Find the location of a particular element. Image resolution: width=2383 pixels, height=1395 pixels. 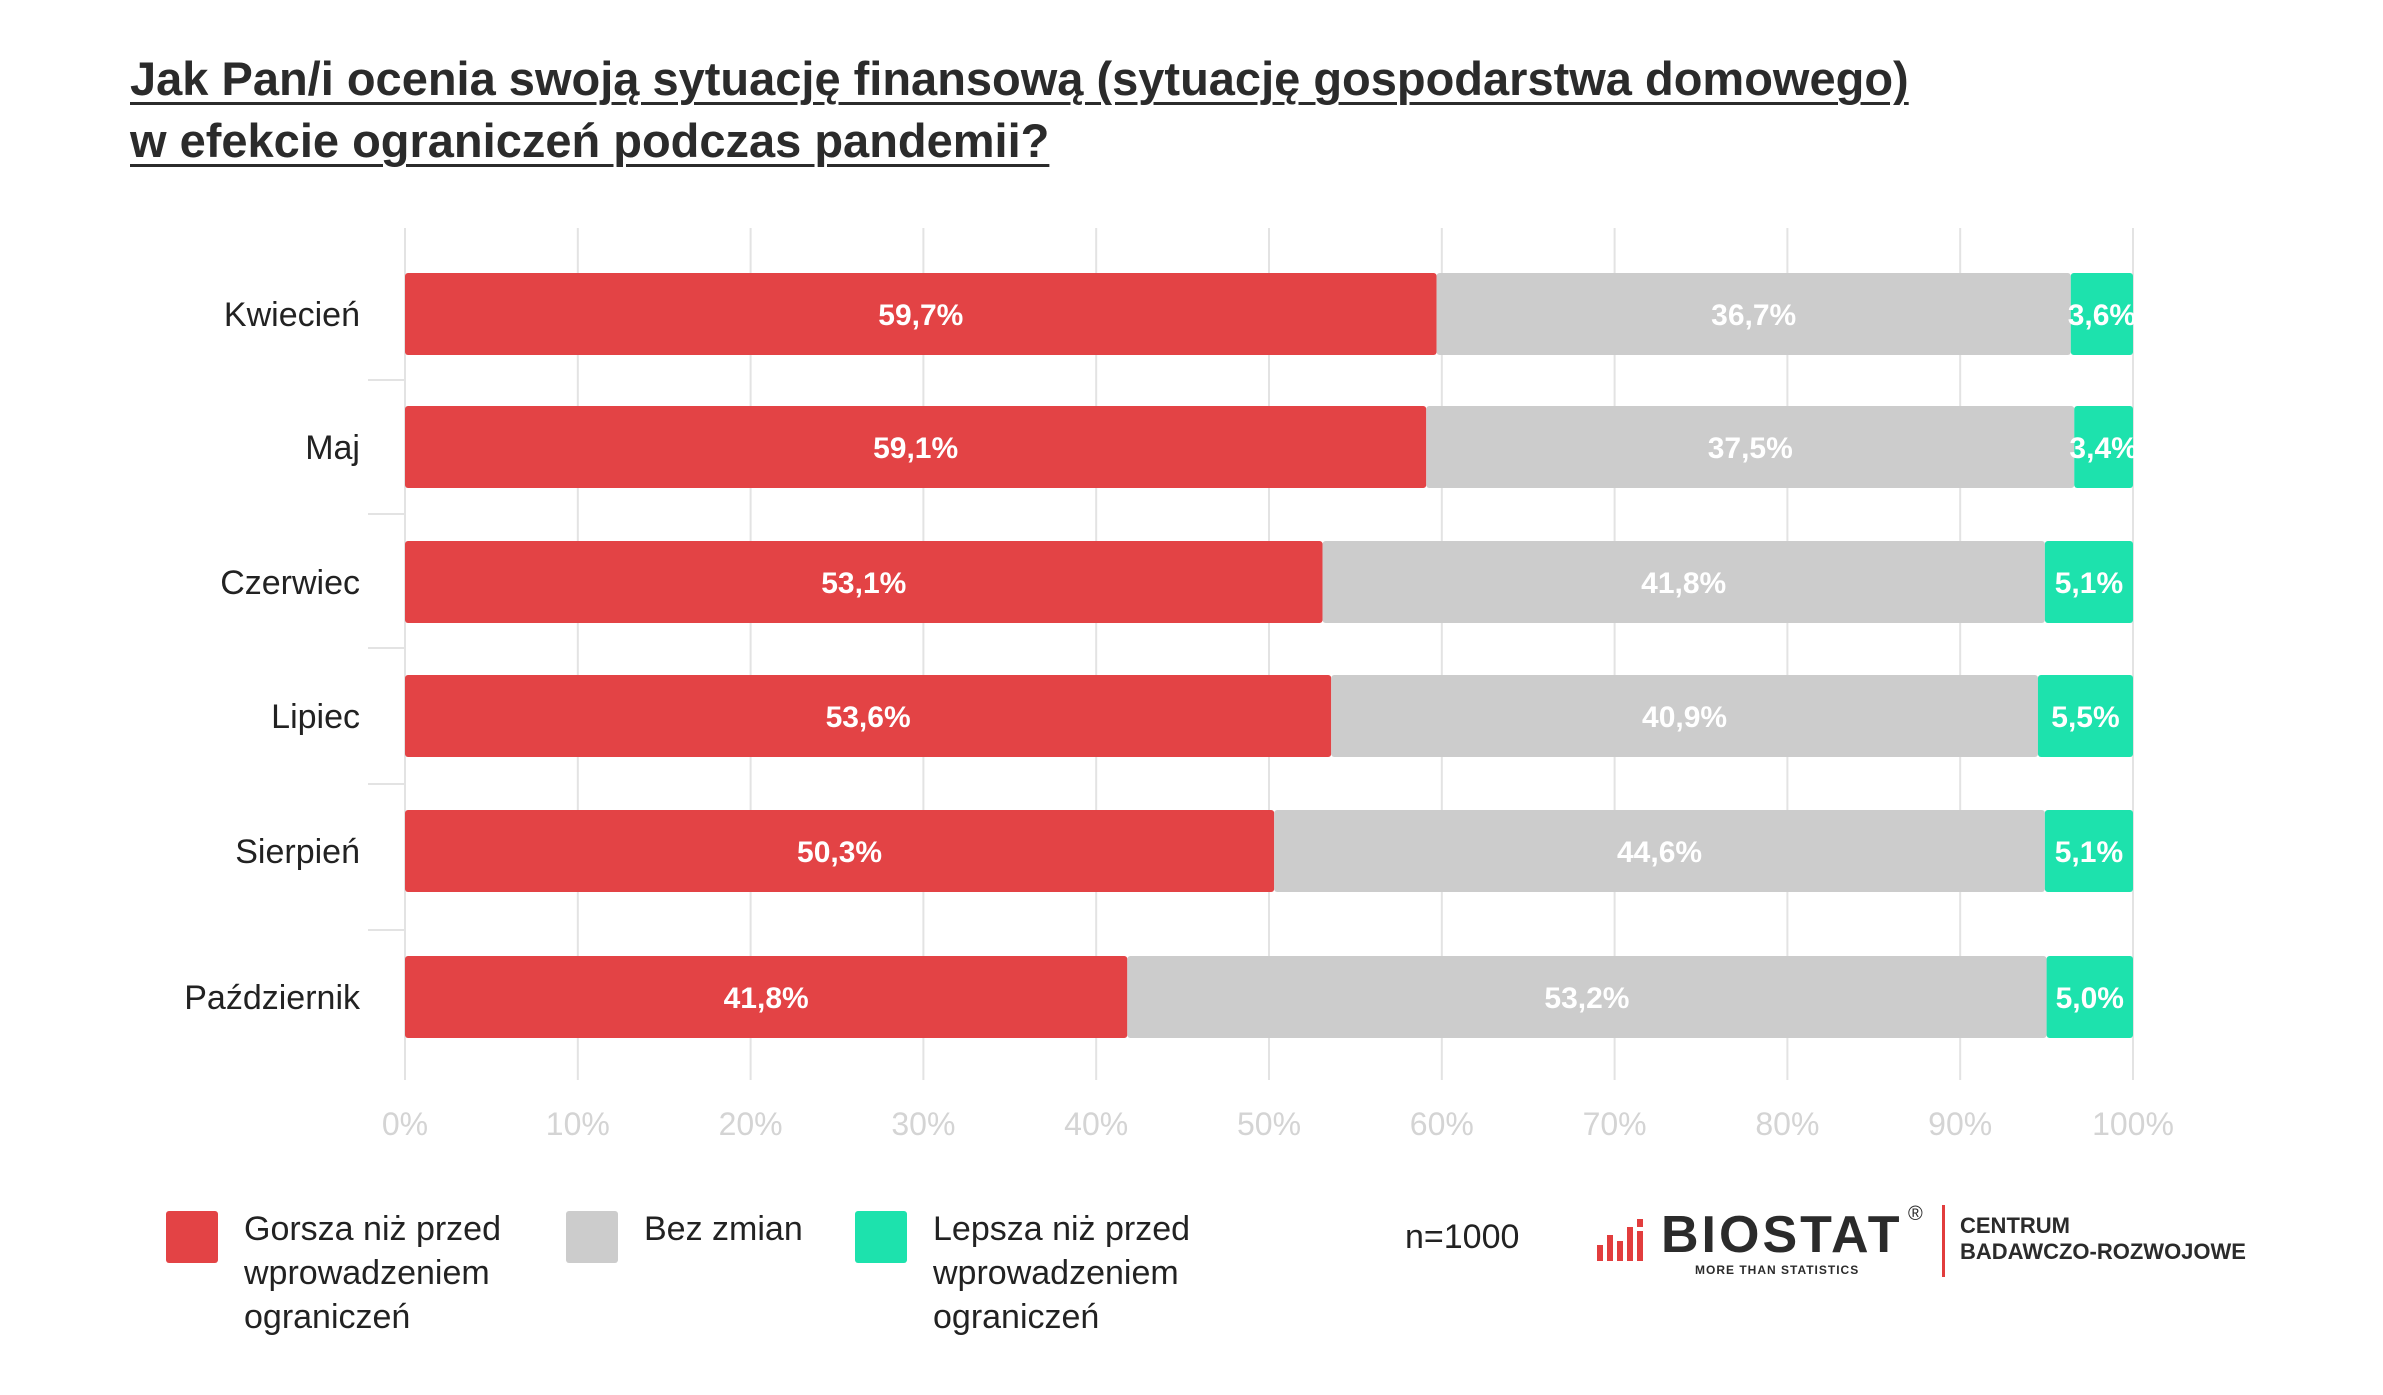

category-label: Lipiec is located at coordinates (315, 717).